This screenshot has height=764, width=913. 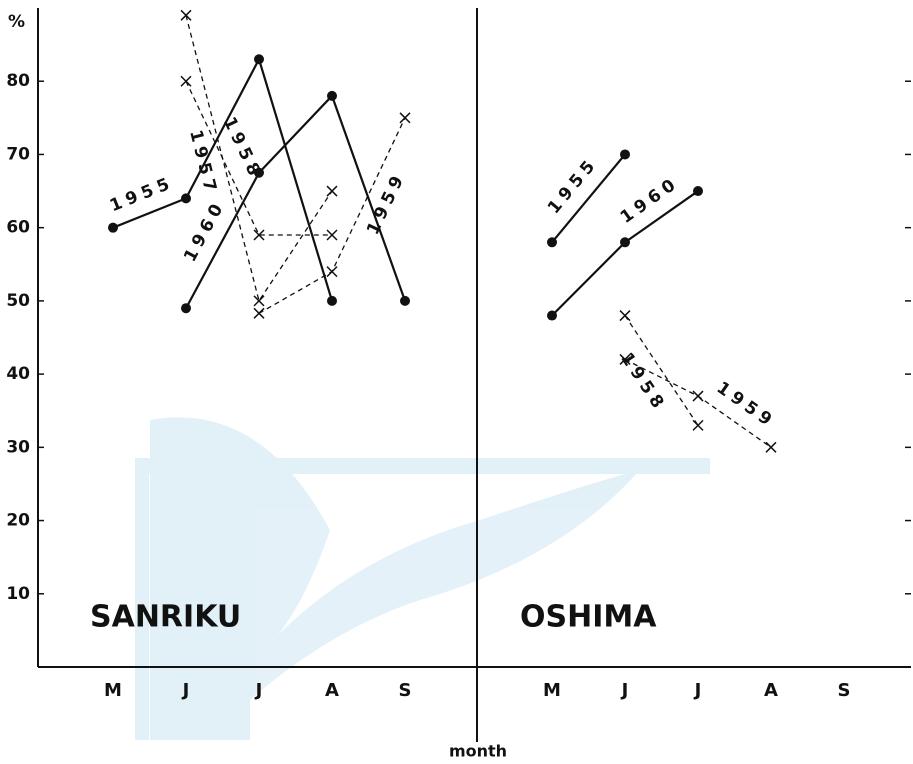 I want to click on watermark-bar, so click(x=422, y=466).